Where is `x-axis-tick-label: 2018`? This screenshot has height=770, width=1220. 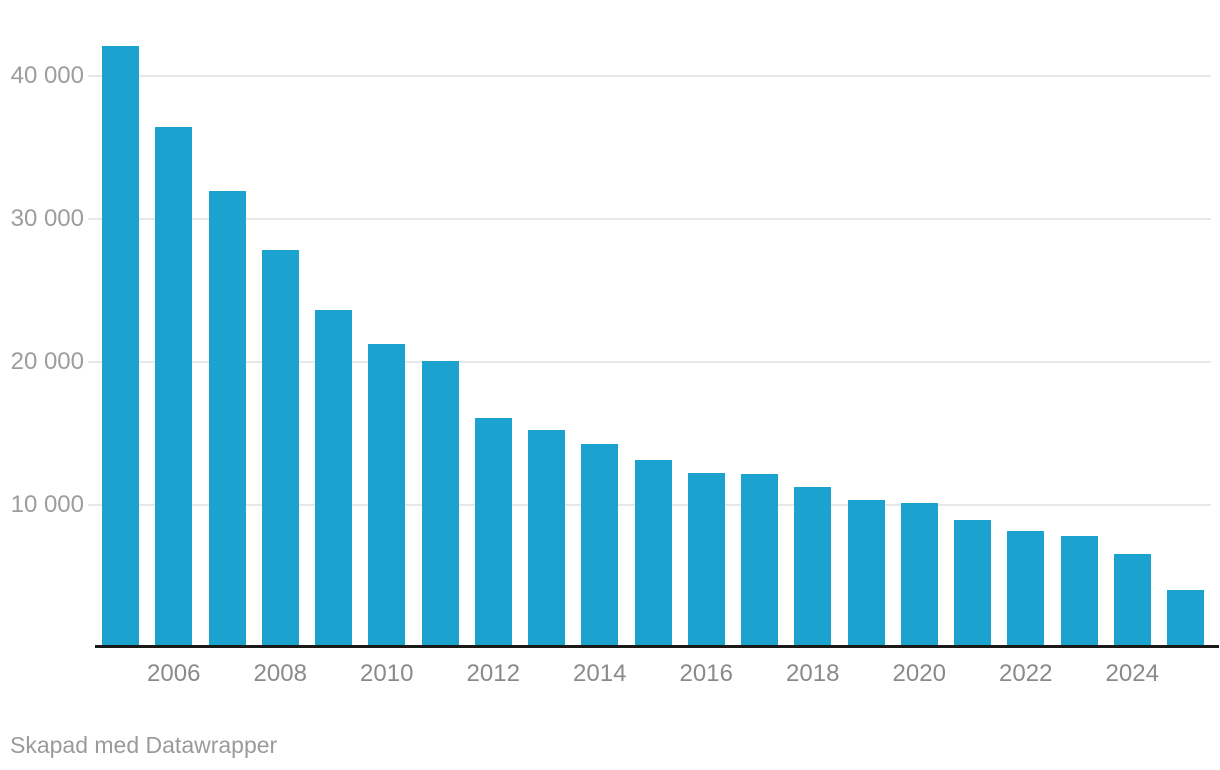
x-axis-tick-label: 2018 is located at coordinates (813, 673).